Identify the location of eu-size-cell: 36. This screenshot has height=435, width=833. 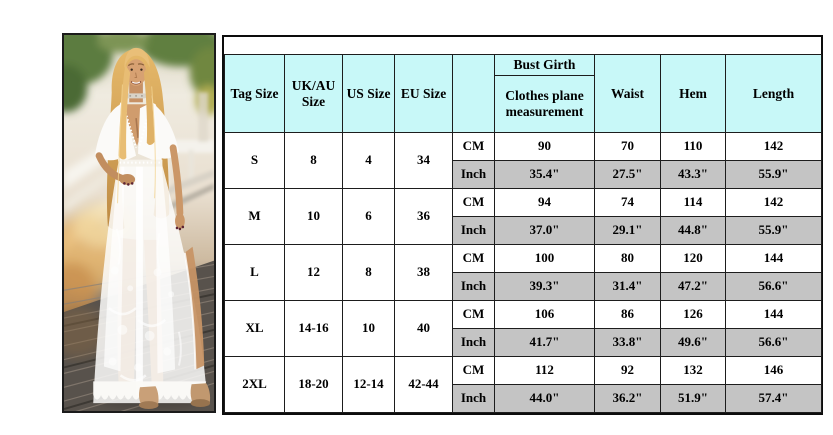
(423, 216).